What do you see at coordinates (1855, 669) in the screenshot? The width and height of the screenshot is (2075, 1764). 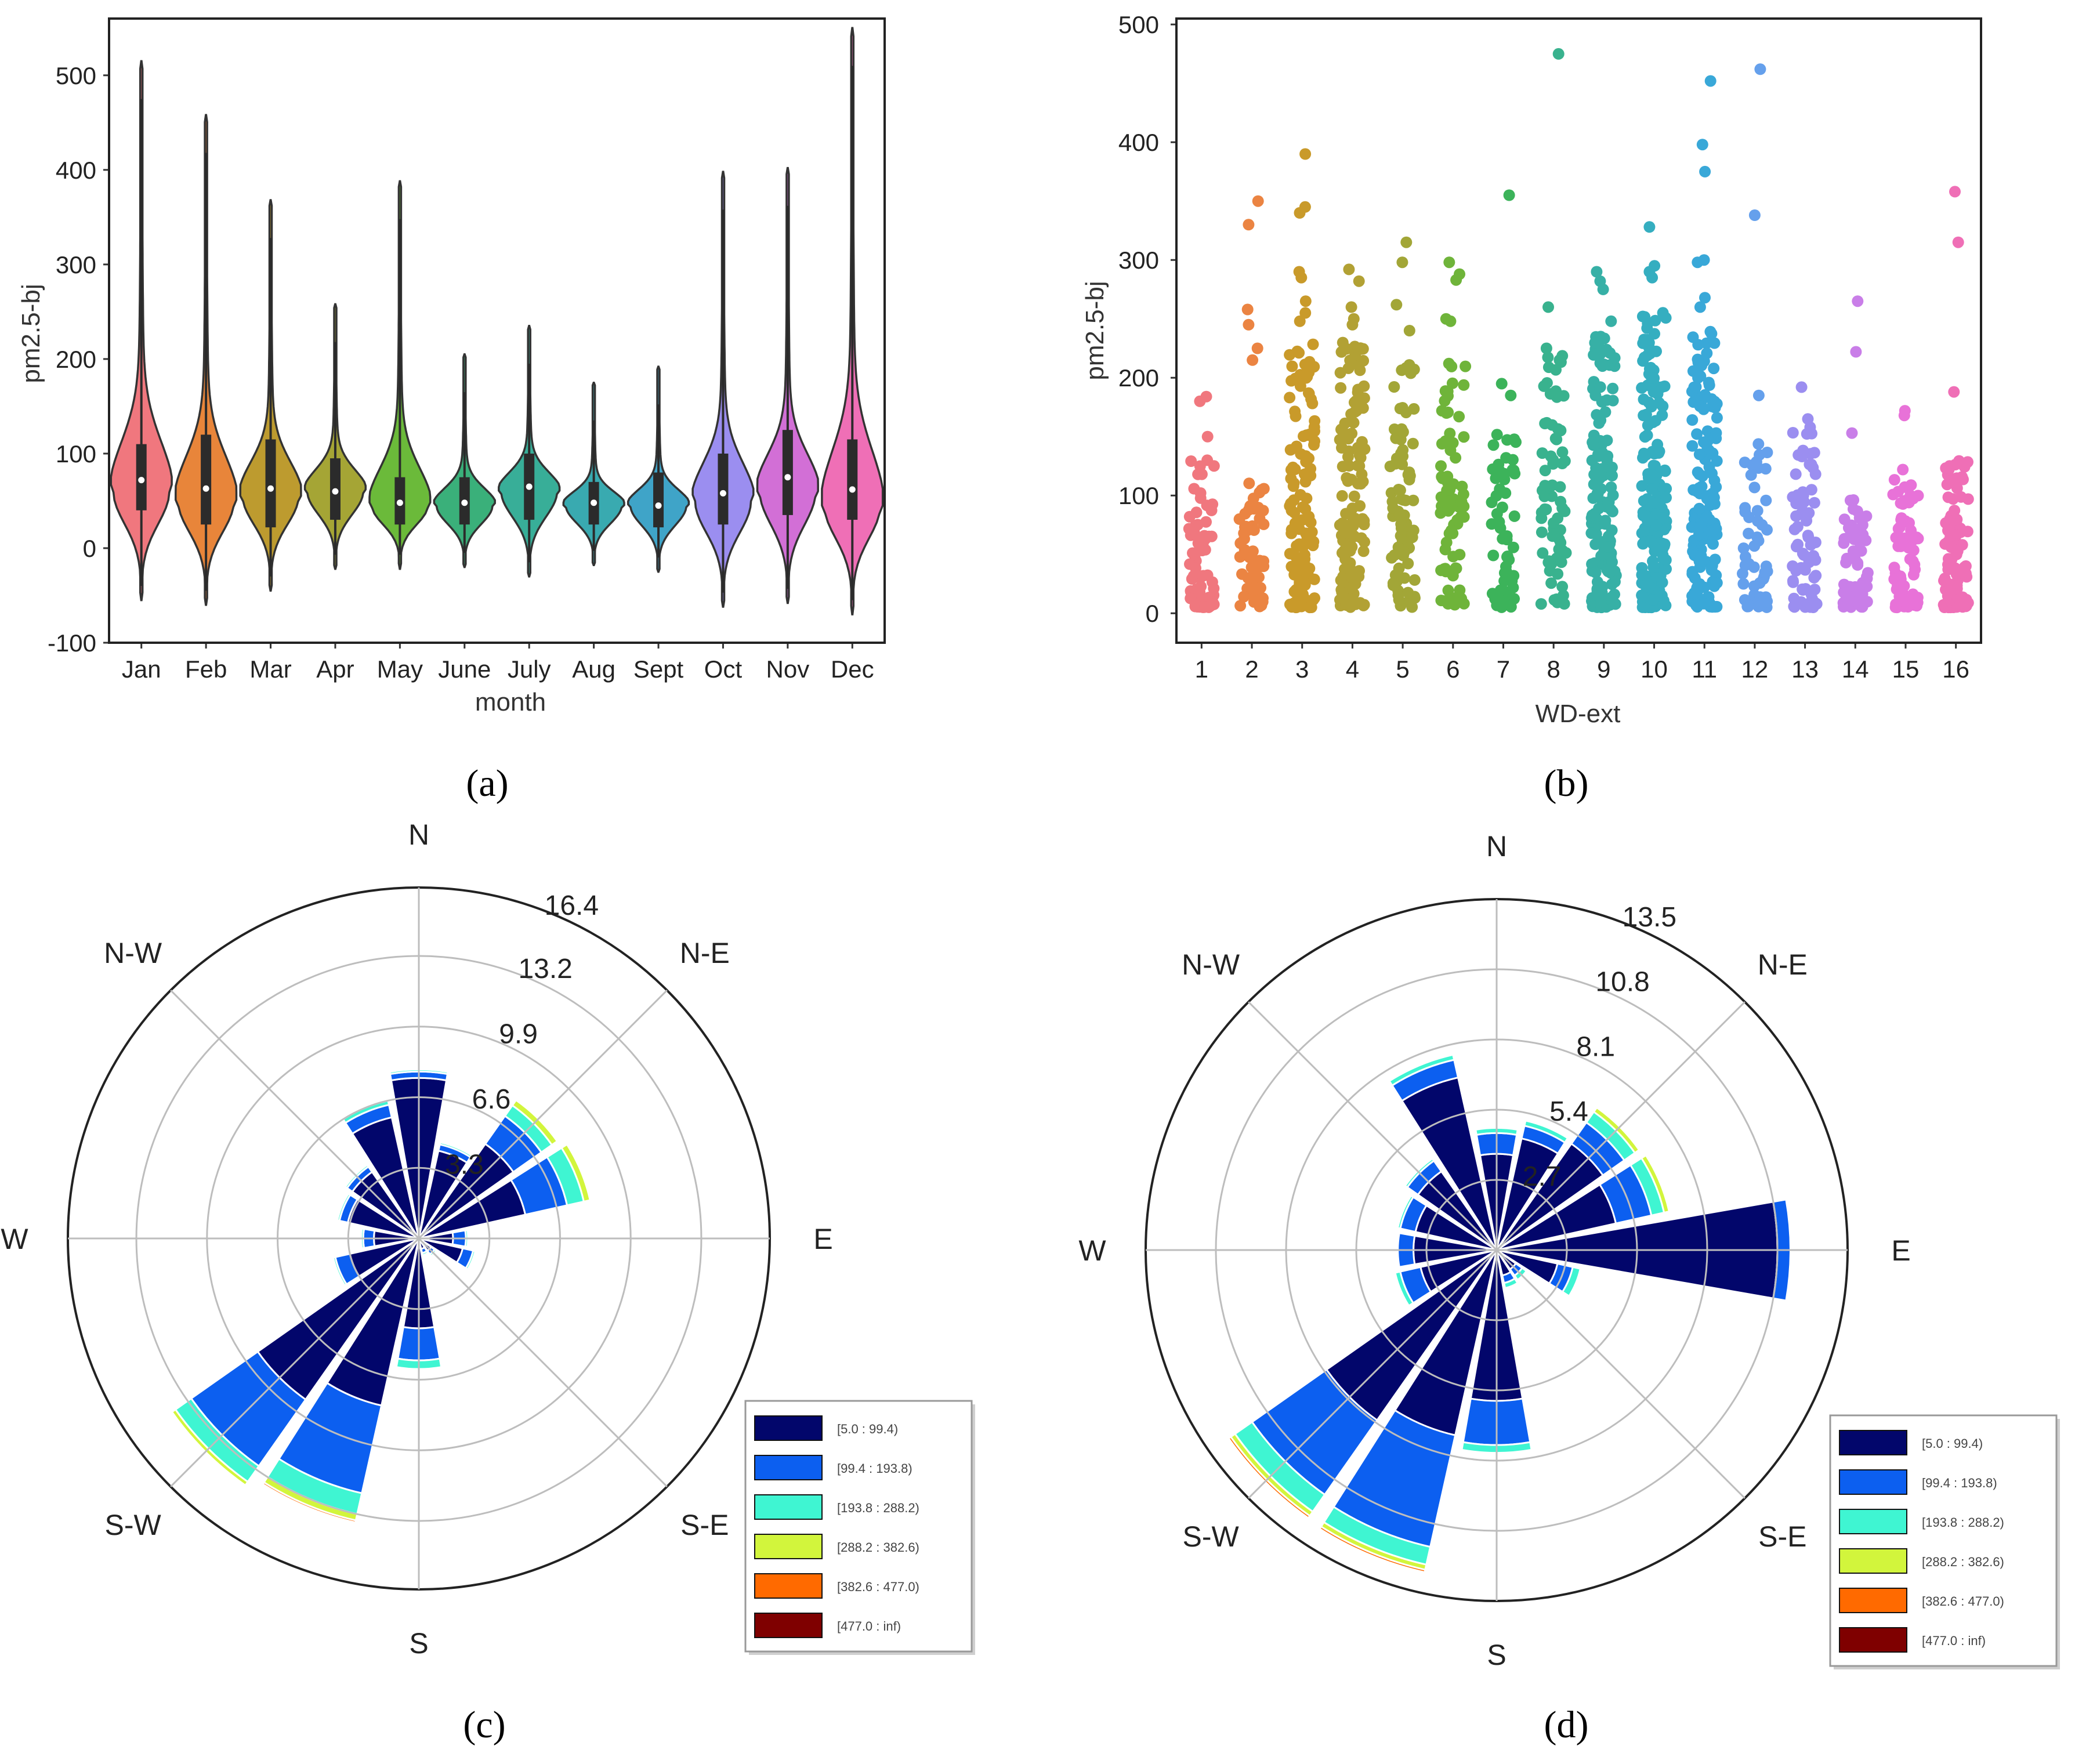 I see `chart-b-xtick-label: 14` at bounding box center [1855, 669].